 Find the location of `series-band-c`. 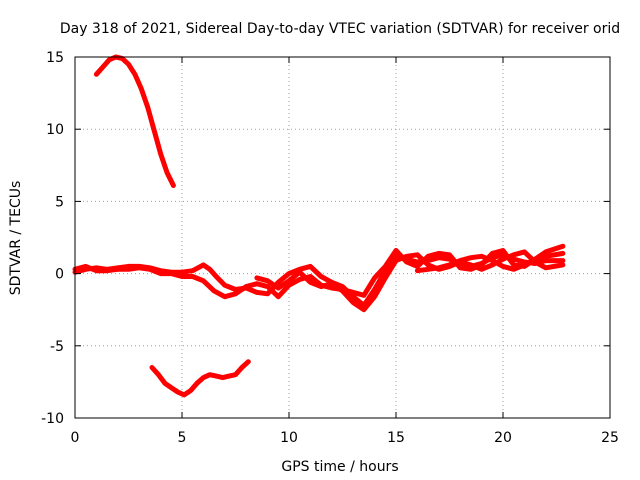

series-band-c is located at coordinates (410, 281).